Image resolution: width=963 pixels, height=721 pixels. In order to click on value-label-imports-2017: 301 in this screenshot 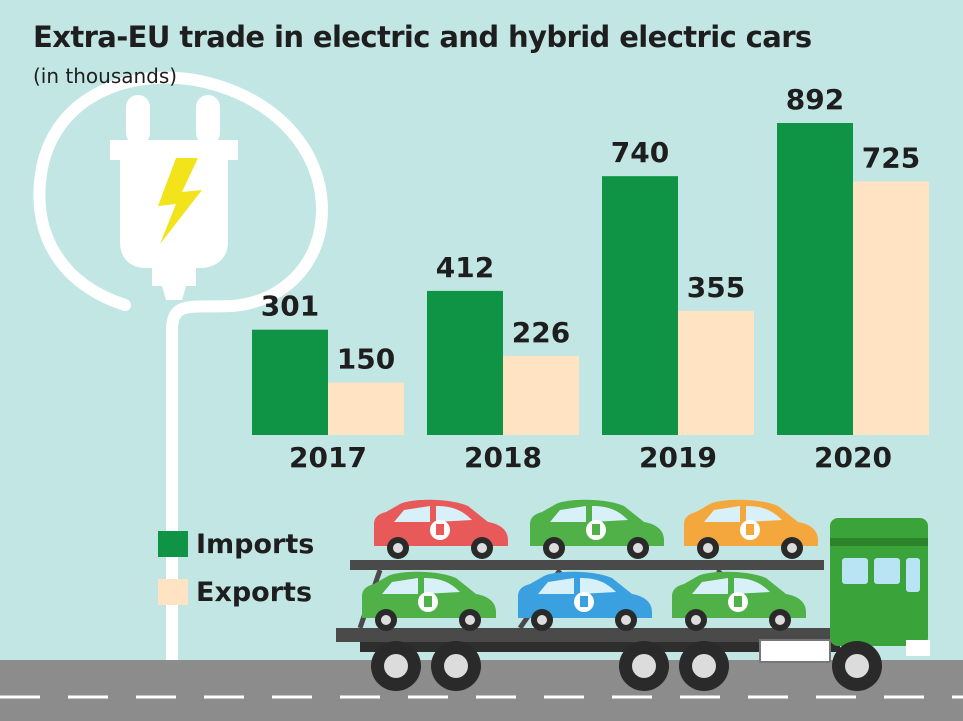, I will do `click(290, 306)`.